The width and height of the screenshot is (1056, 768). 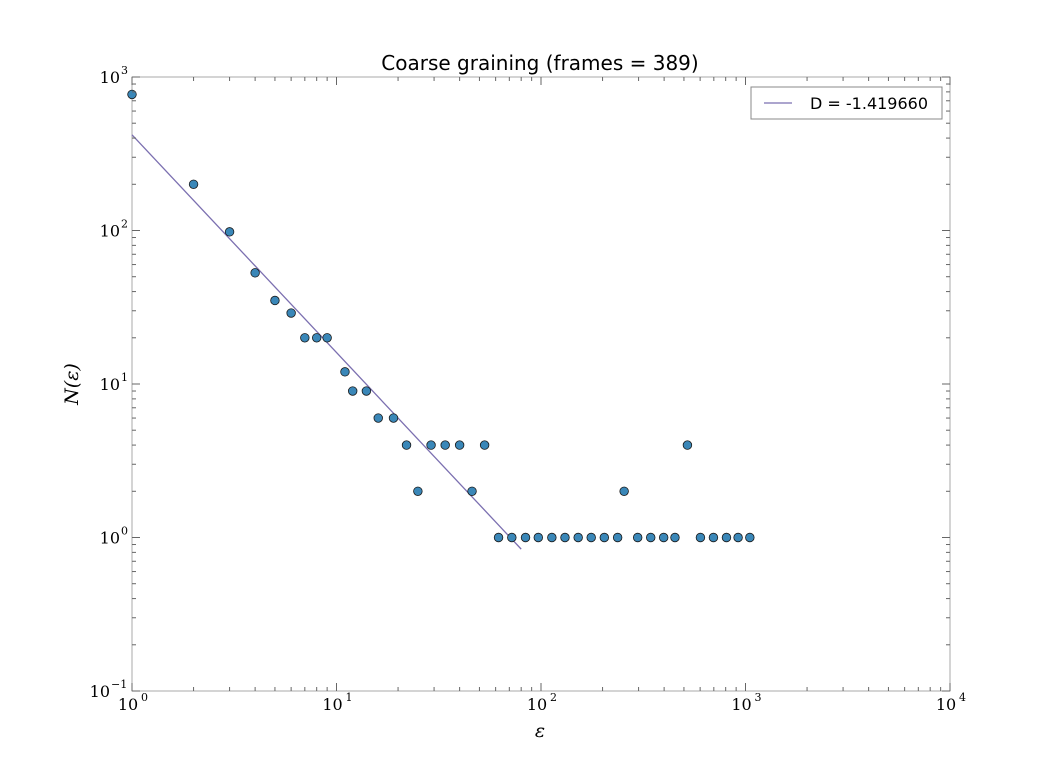 What do you see at coordinates (124, 70) in the screenshot?
I see `y-tick-exponent: 3` at bounding box center [124, 70].